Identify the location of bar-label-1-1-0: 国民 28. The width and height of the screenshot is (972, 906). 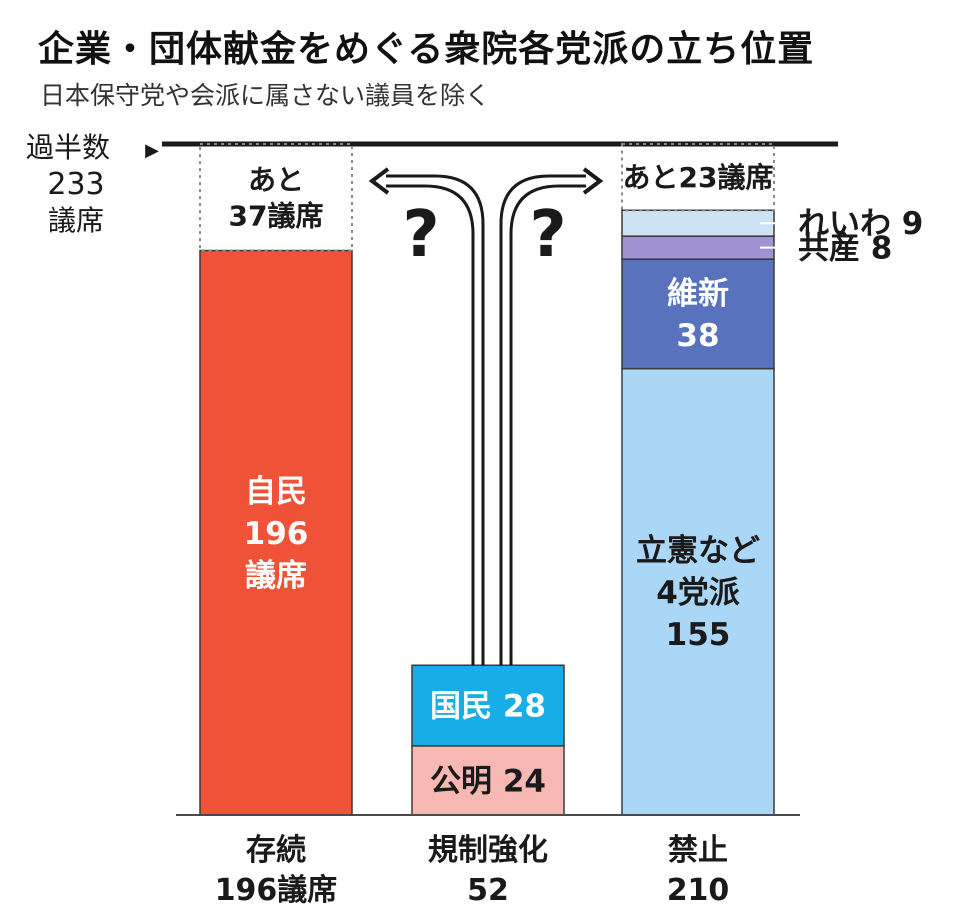
(488, 707).